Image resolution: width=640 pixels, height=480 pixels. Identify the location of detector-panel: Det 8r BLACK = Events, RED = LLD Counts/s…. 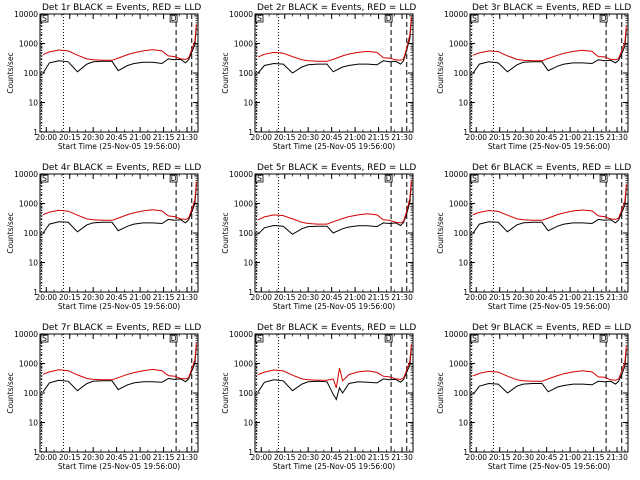
(318, 397).